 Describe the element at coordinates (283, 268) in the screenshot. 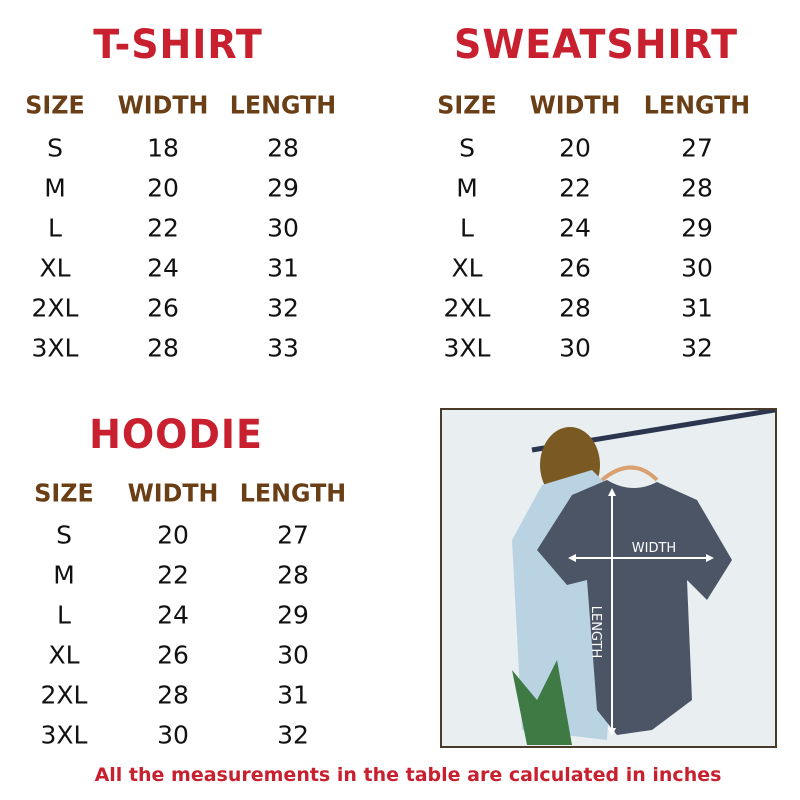

I see `t-shirt-cell: 31` at that location.